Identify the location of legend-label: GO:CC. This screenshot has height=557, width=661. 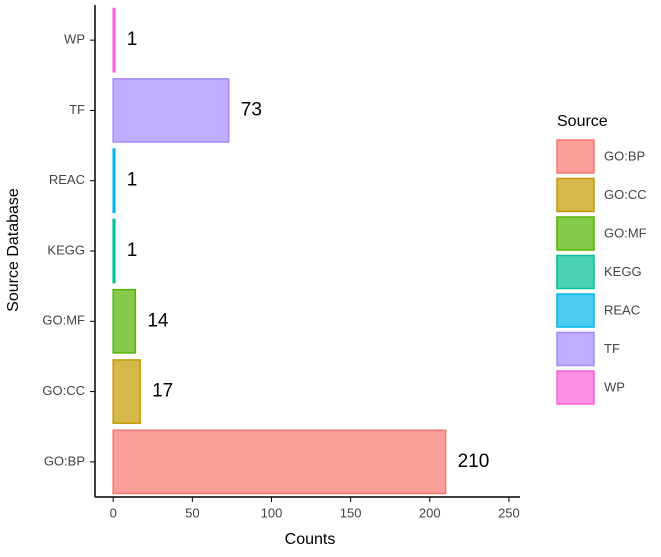
(625, 194).